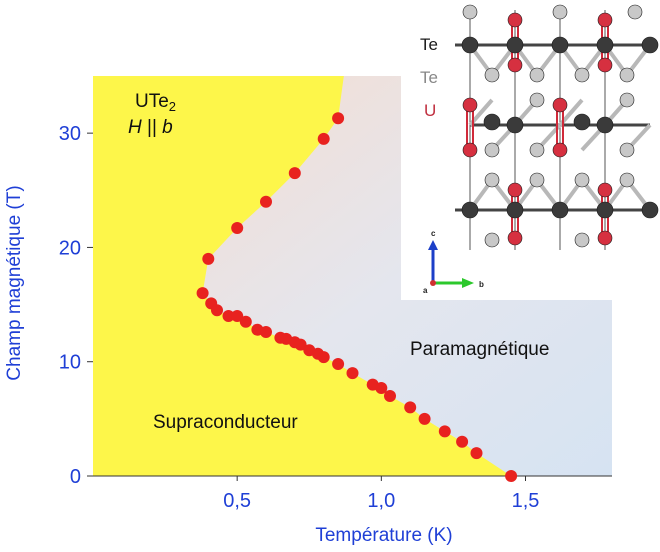 The width and height of the screenshot is (660, 552). I want to click on y-tick-label: 30, so click(70, 134).